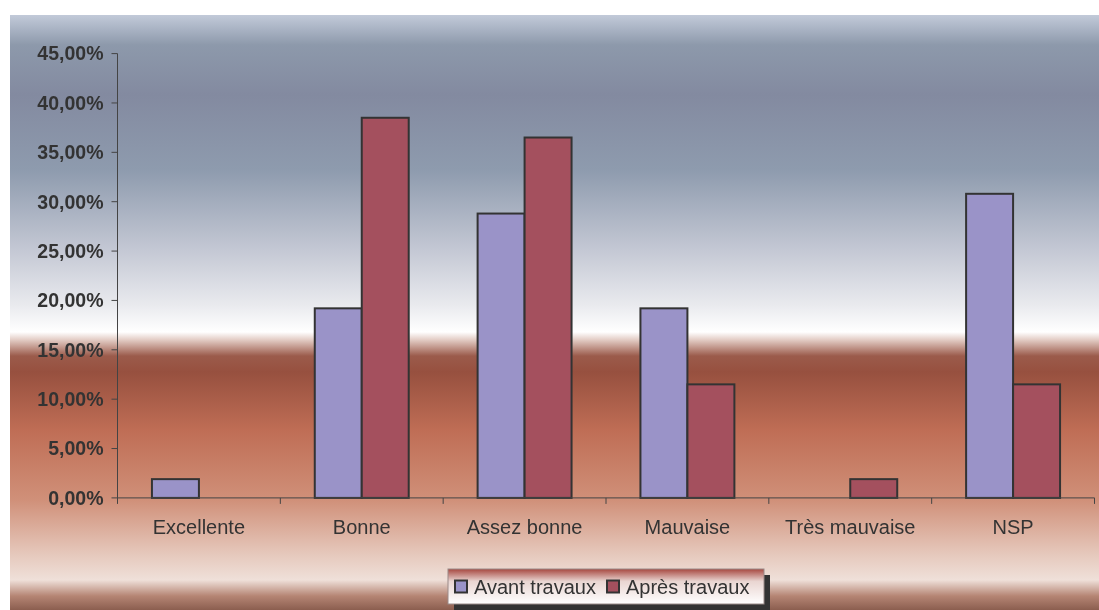 The width and height of the screenshot is (1099, 610). What do you see at coordinates (70, 250) in the screenshot?
I see `y-tick-label: 25,00%` at bounding box center [70, 250].